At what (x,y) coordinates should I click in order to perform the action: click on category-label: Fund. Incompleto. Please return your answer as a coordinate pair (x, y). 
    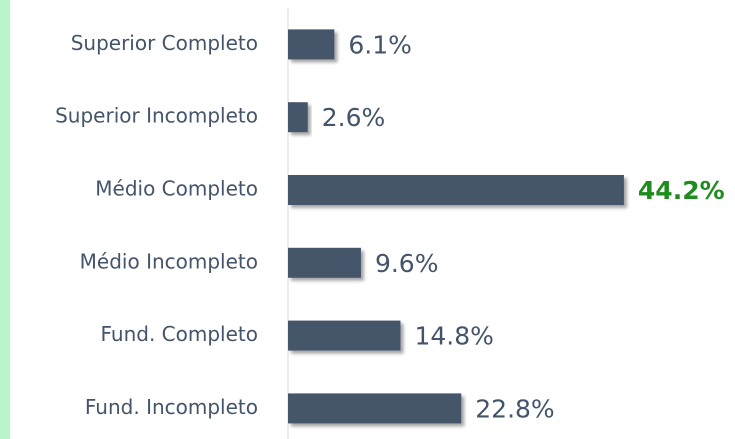
    Looking at the image, I should click on (171, 407).